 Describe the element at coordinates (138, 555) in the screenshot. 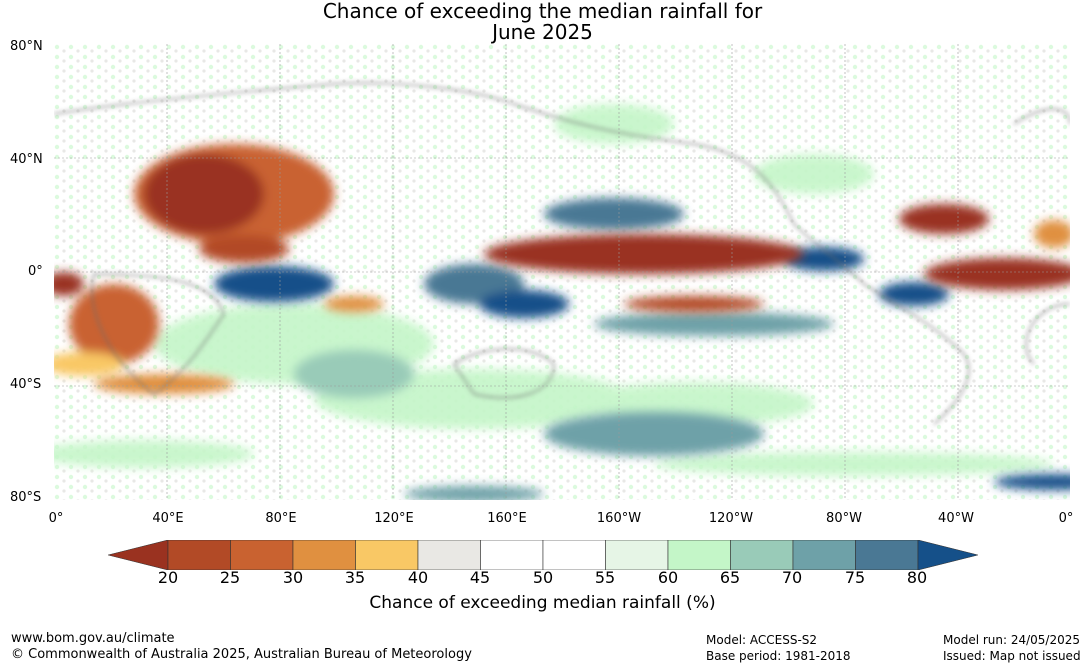

I see `colorbar-arrow-low` at that location.